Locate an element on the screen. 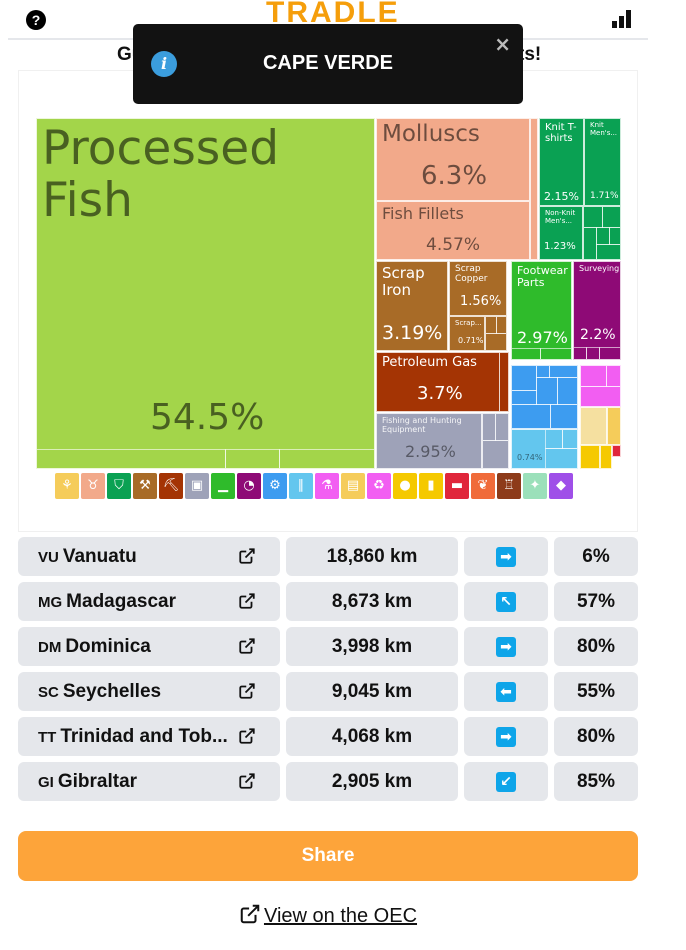  bottle-icon: ▮ is located at coordinates (431, 486).